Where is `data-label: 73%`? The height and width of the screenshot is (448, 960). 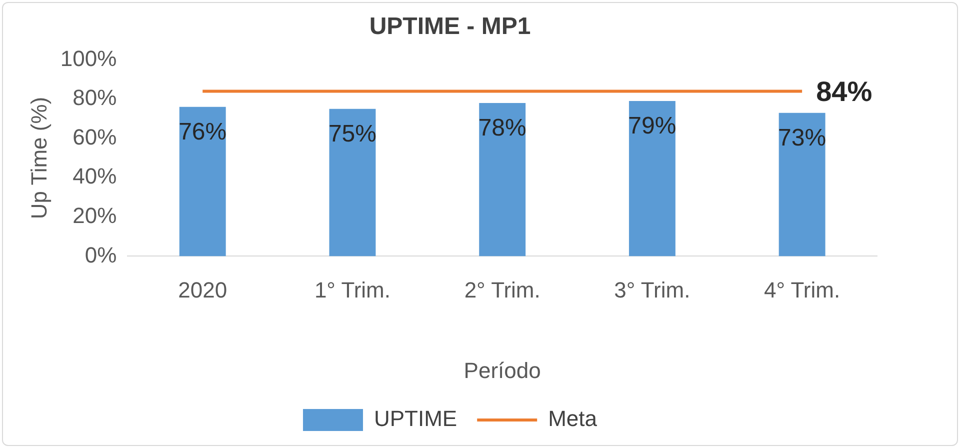 data-label: 73% is located at coordinates (802, 138).